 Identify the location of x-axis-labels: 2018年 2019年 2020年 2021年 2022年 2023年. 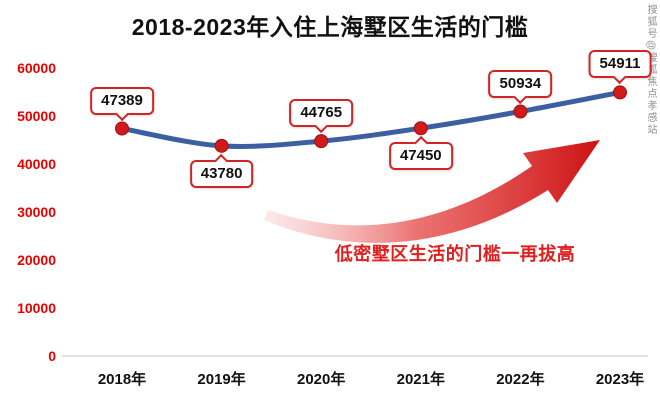
(371, 379).